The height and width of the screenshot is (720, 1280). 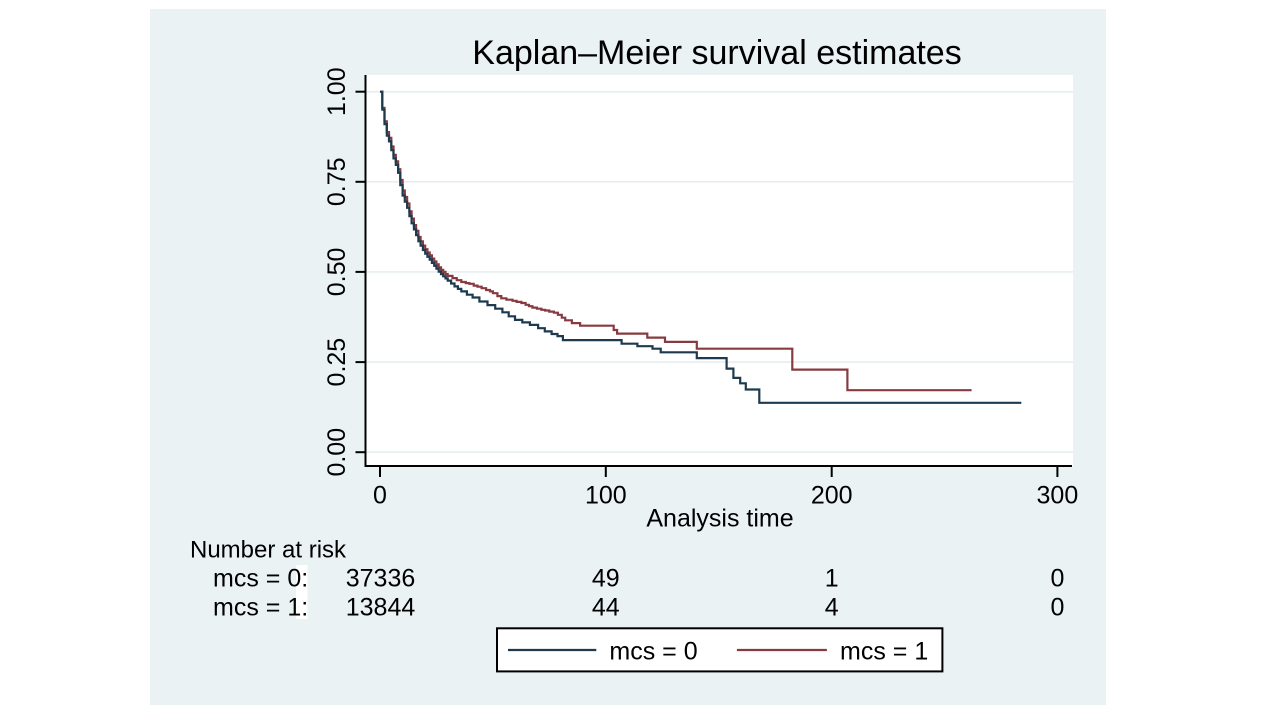 What do you see at coordinates (1058, 496) in the screenshot?
I see `svg-text: 300` at bounding box center [1058, 496].